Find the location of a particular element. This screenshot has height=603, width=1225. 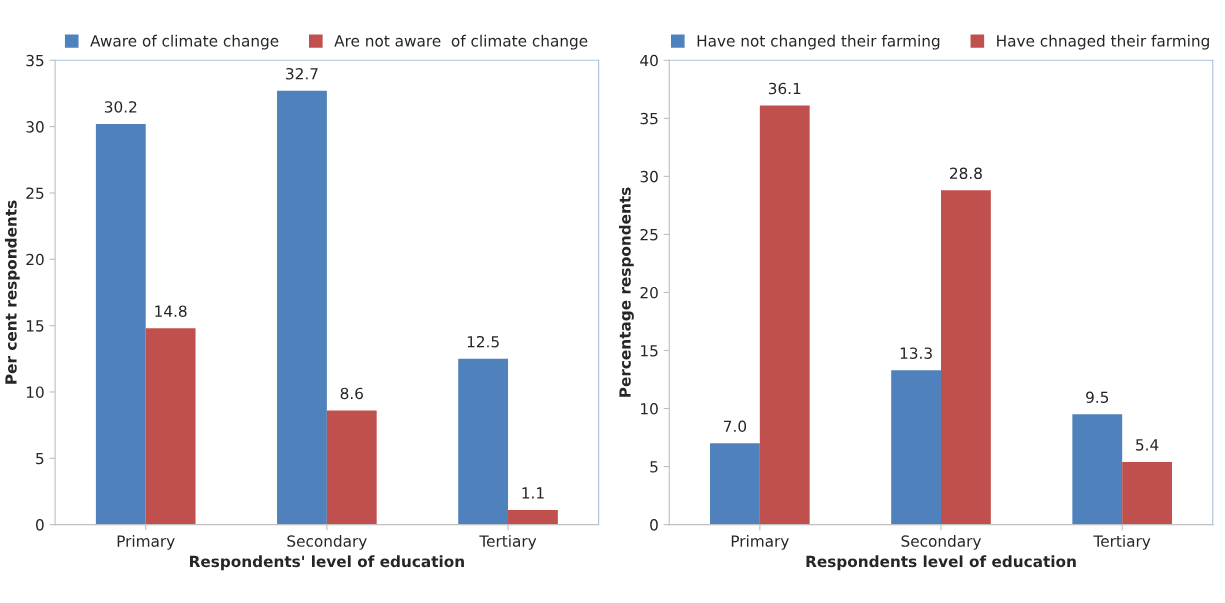

y-axis-title: Per cent respondents is located at coordinates (12, 292).